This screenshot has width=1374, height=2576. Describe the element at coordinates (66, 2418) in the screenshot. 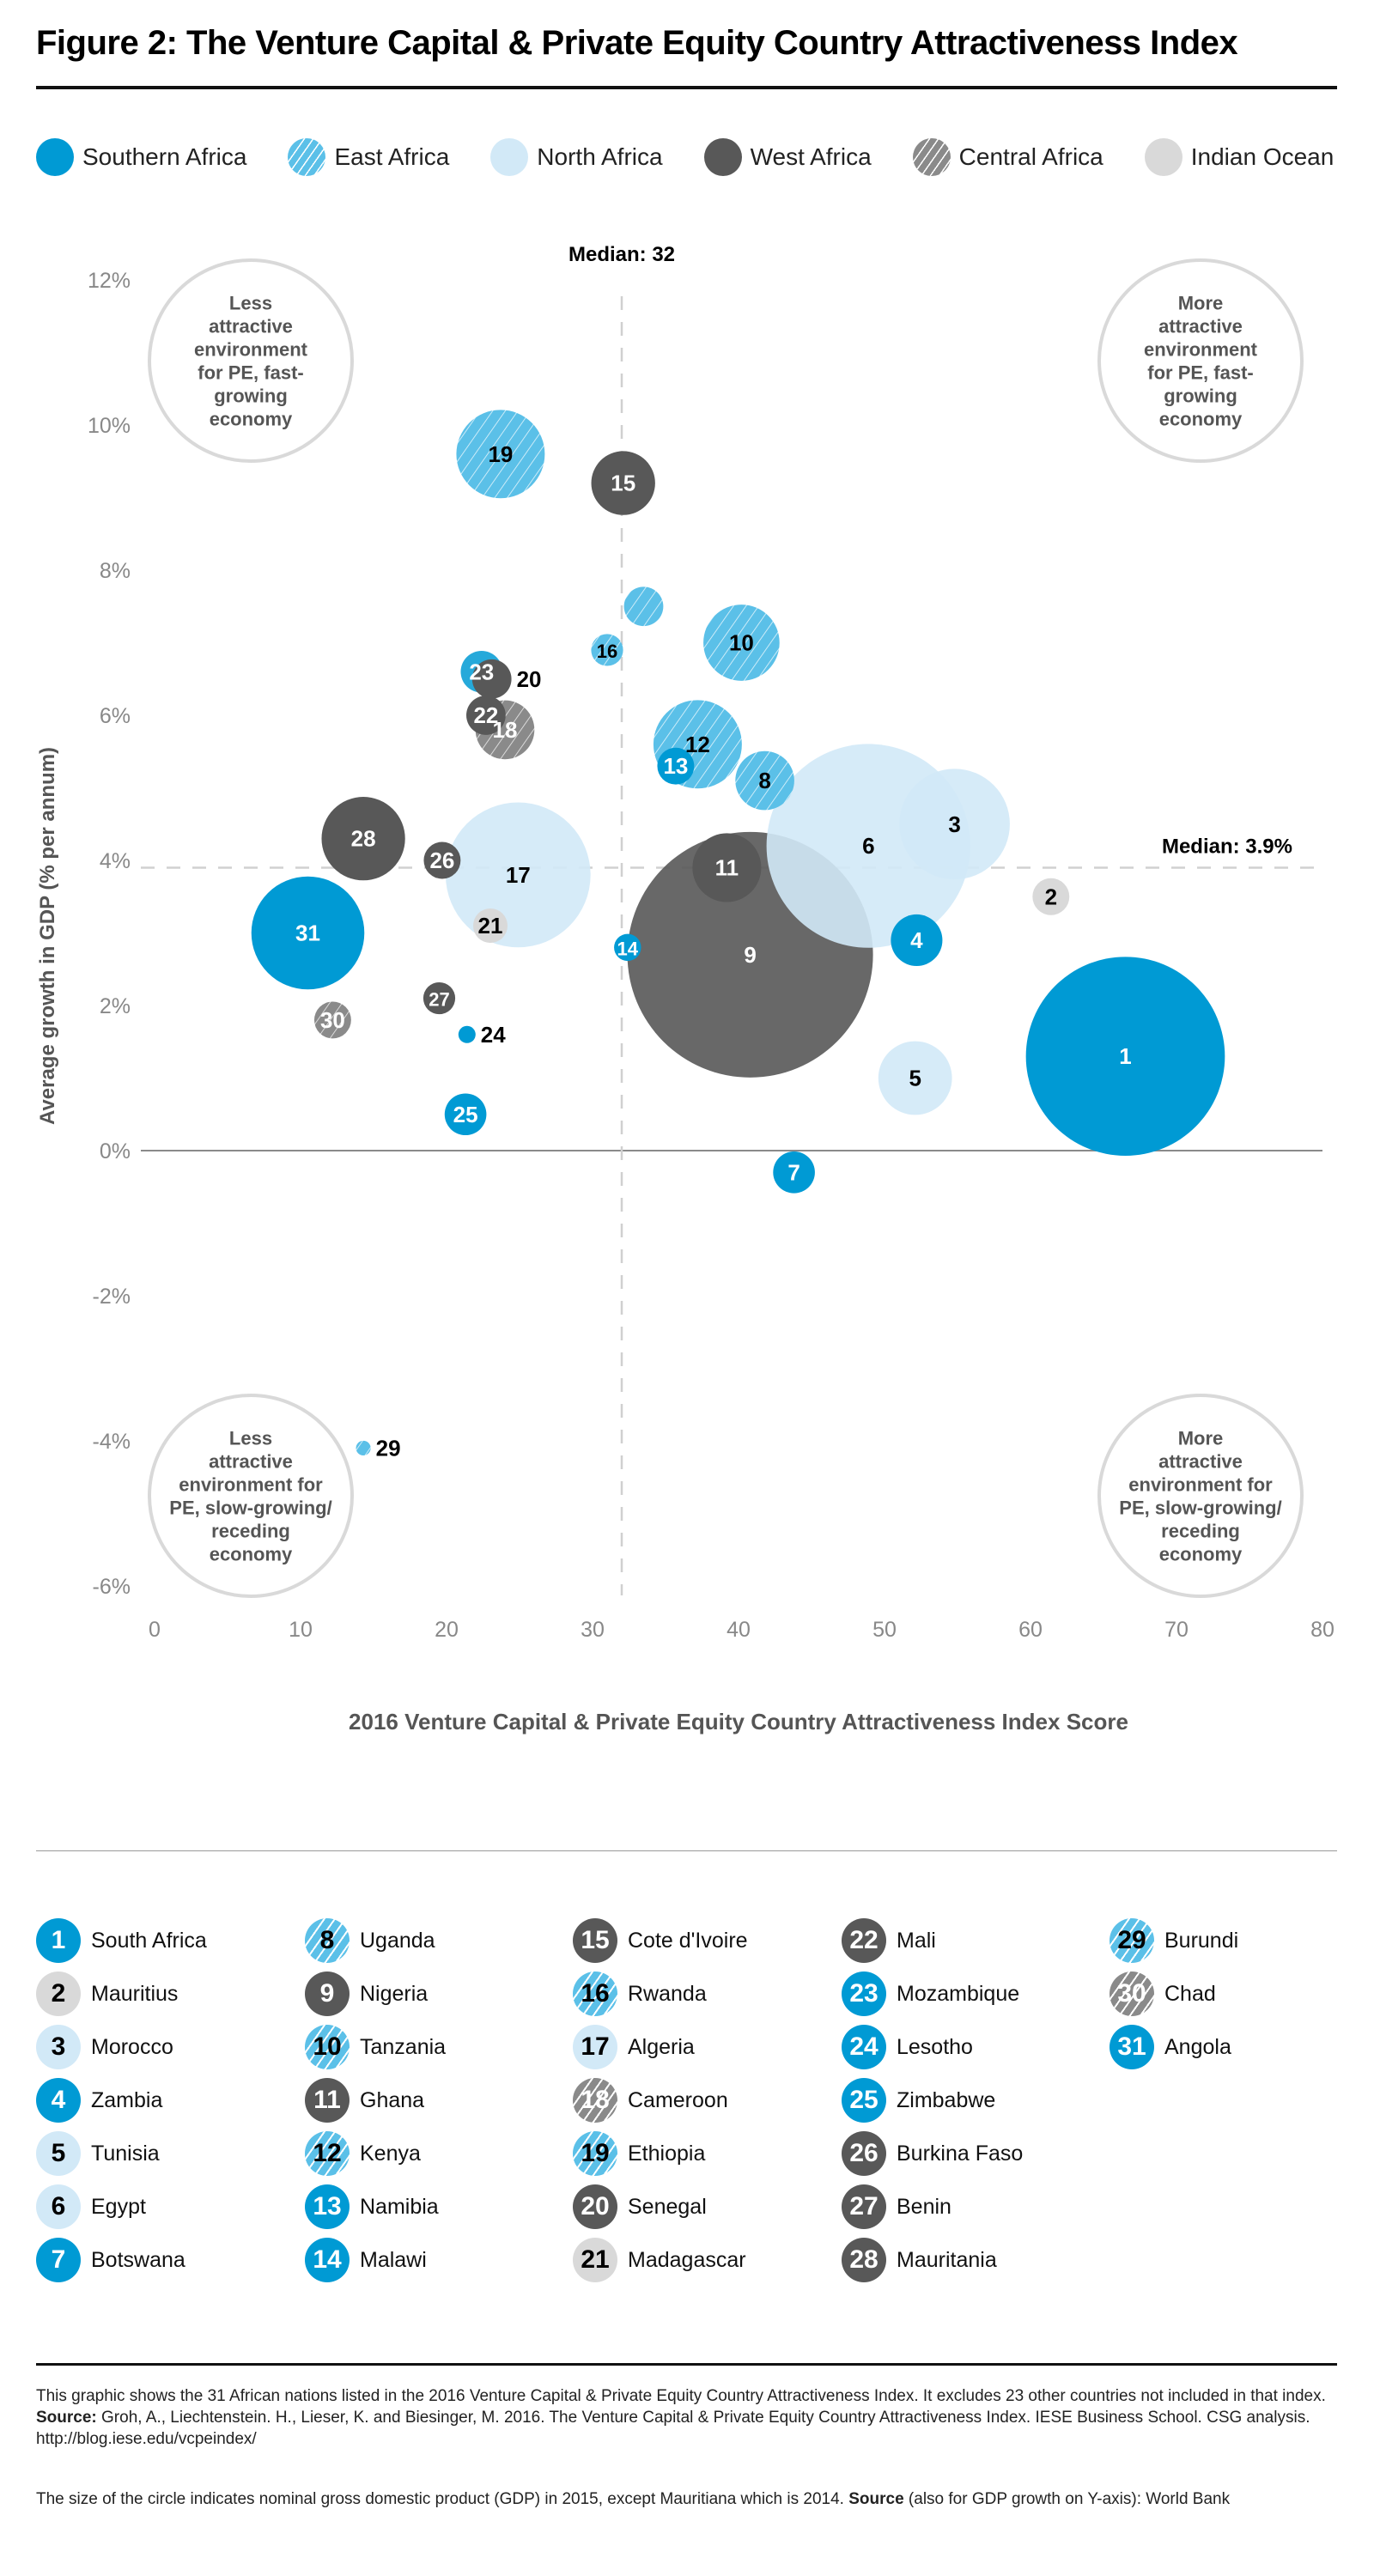

I see `source-label: Source:` at that location.